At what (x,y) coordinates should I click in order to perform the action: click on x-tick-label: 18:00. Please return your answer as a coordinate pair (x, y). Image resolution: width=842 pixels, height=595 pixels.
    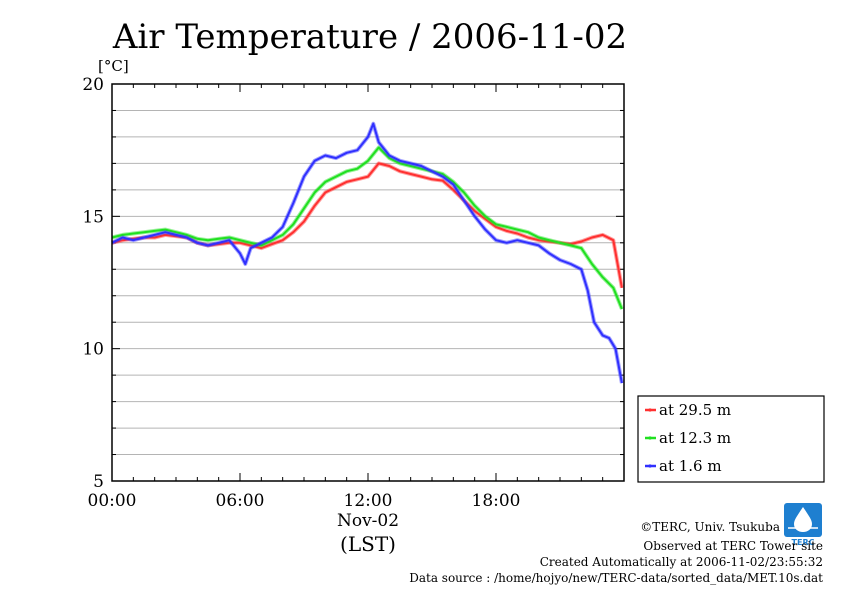
    Looking at the image, I should click on (496, 501).